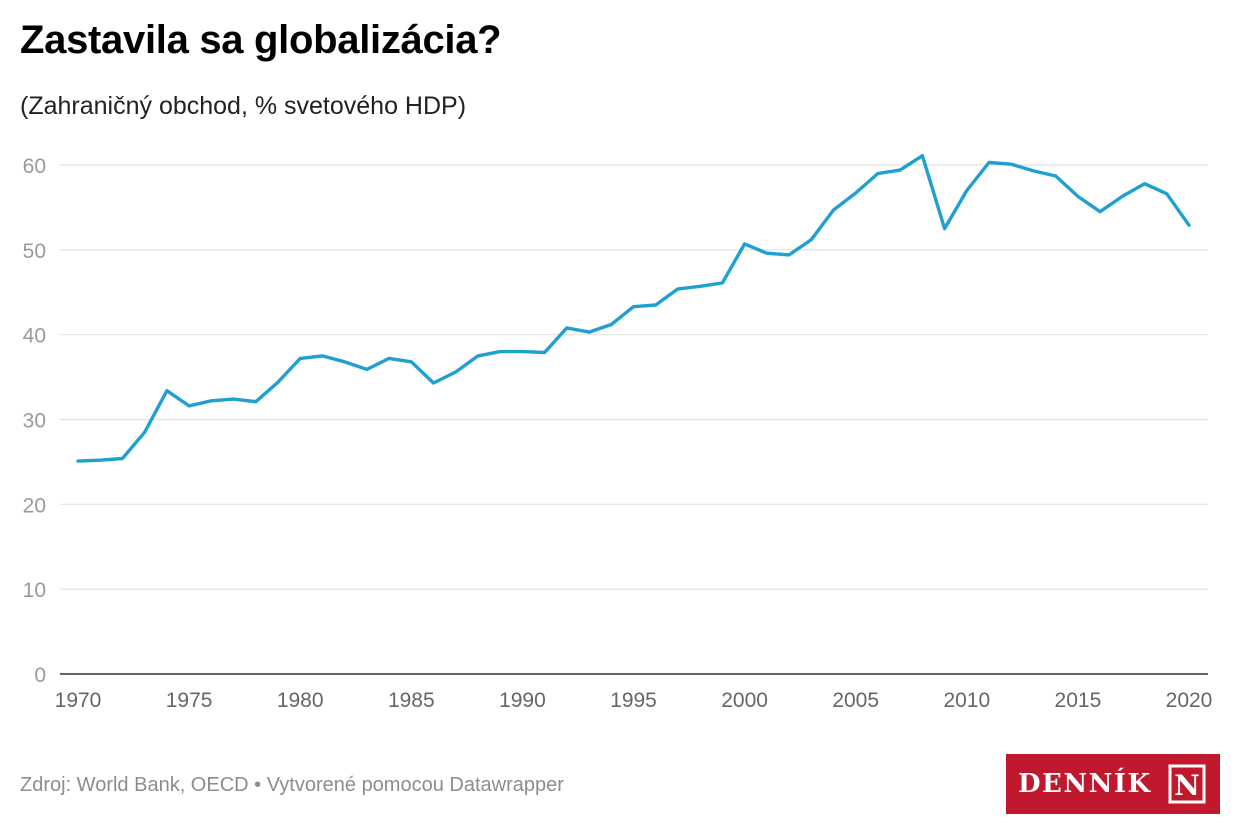 This screenshot has height=840, width=1240. I want to click on data-point-2009, so click(945, 229).